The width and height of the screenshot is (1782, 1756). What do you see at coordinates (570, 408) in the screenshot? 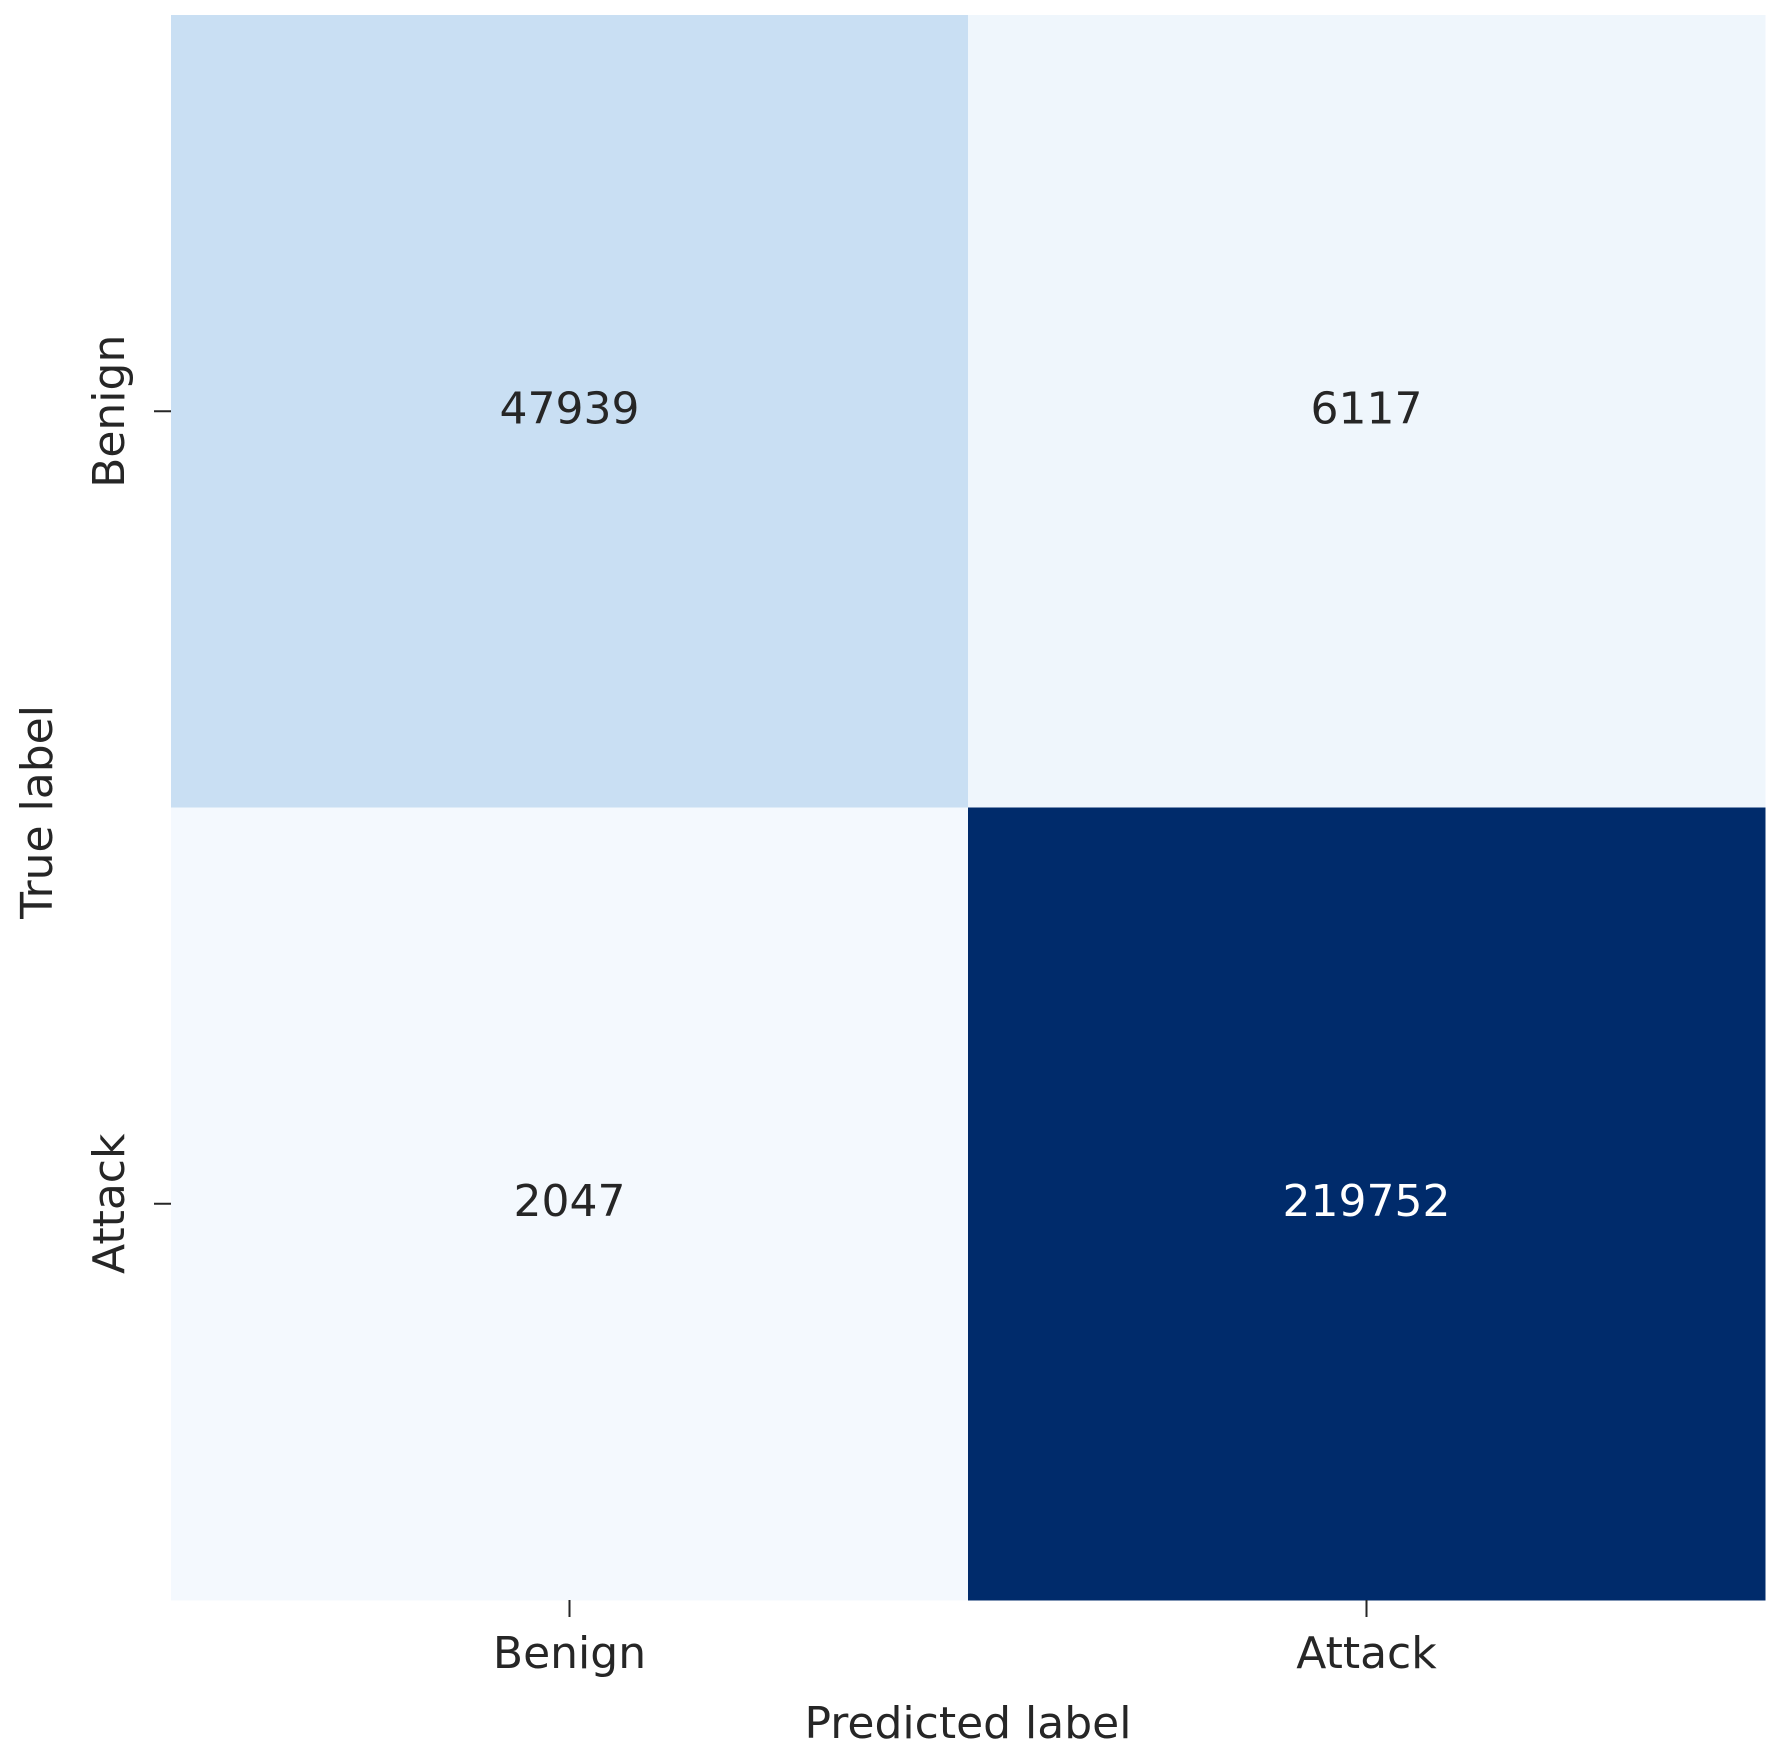
I see `cell-label: 47939` at bounding box center [570, 408].